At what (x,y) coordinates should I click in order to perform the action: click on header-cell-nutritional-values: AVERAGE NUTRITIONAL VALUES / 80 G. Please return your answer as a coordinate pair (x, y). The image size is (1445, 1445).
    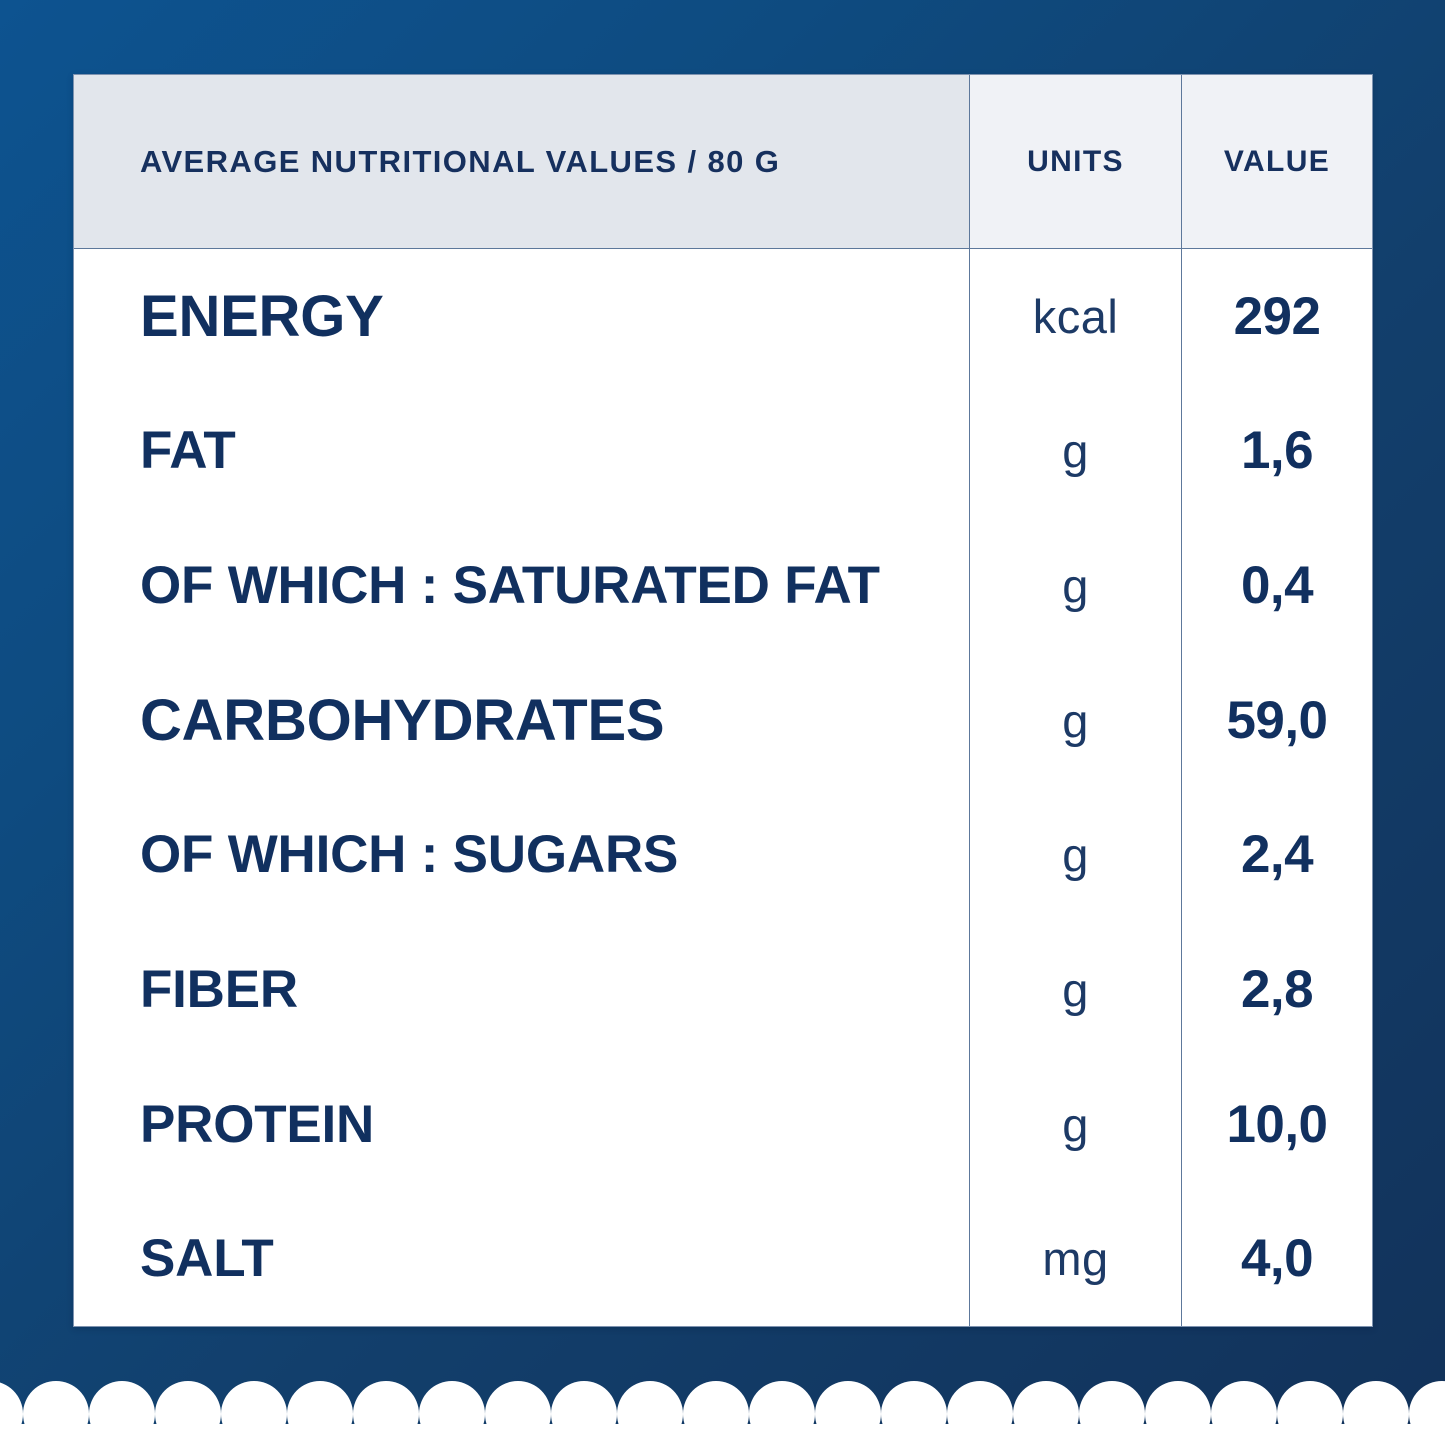
    Looking at the image, I should click on (522, 161).